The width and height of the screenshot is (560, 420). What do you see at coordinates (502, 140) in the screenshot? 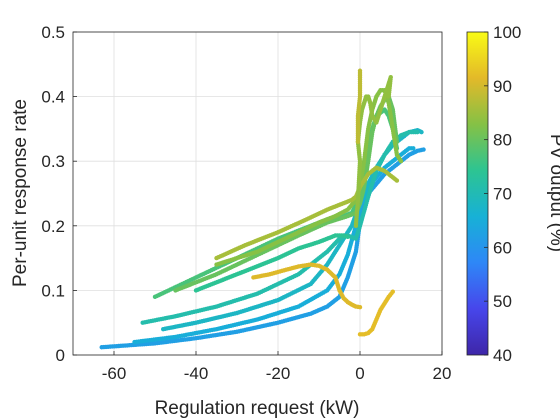
I see `colorbar-tick-label-4: 80` at bounding box center [502, 140].